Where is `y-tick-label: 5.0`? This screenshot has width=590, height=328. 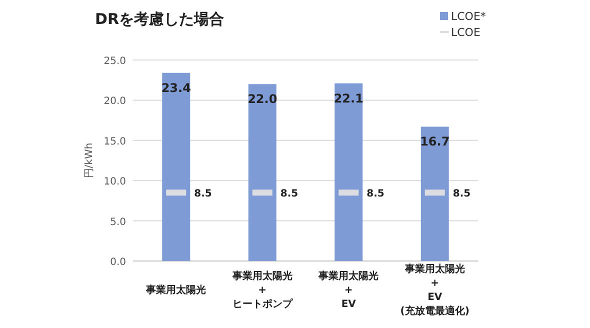 y-tick-label: 5.0 is located at coordinates (118, 222).